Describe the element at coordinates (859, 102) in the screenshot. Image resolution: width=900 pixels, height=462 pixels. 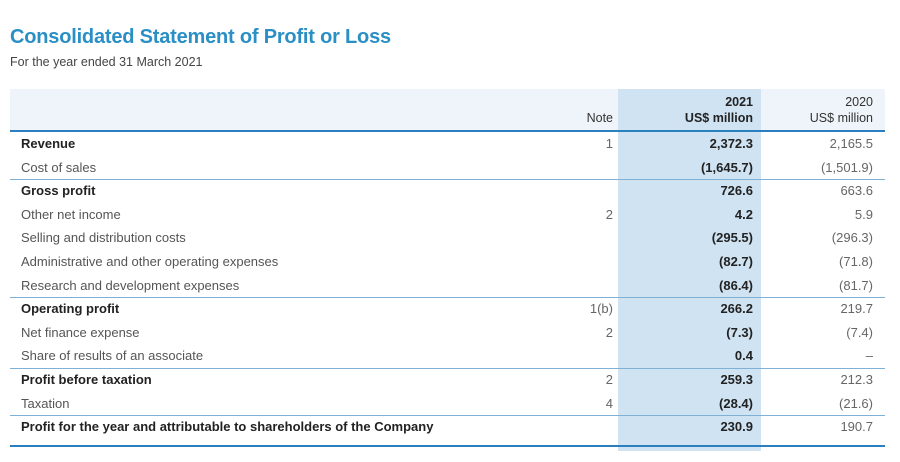
I see `header-2020-year: 2020` at that location.